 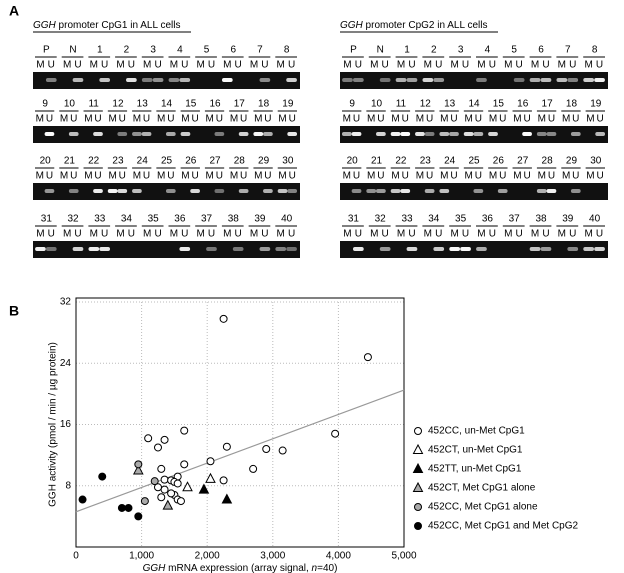 What do you see at coordinates (66, 302) in the screenshot?
I see `y-tick-label: 32` at bounding box center [66, 302].